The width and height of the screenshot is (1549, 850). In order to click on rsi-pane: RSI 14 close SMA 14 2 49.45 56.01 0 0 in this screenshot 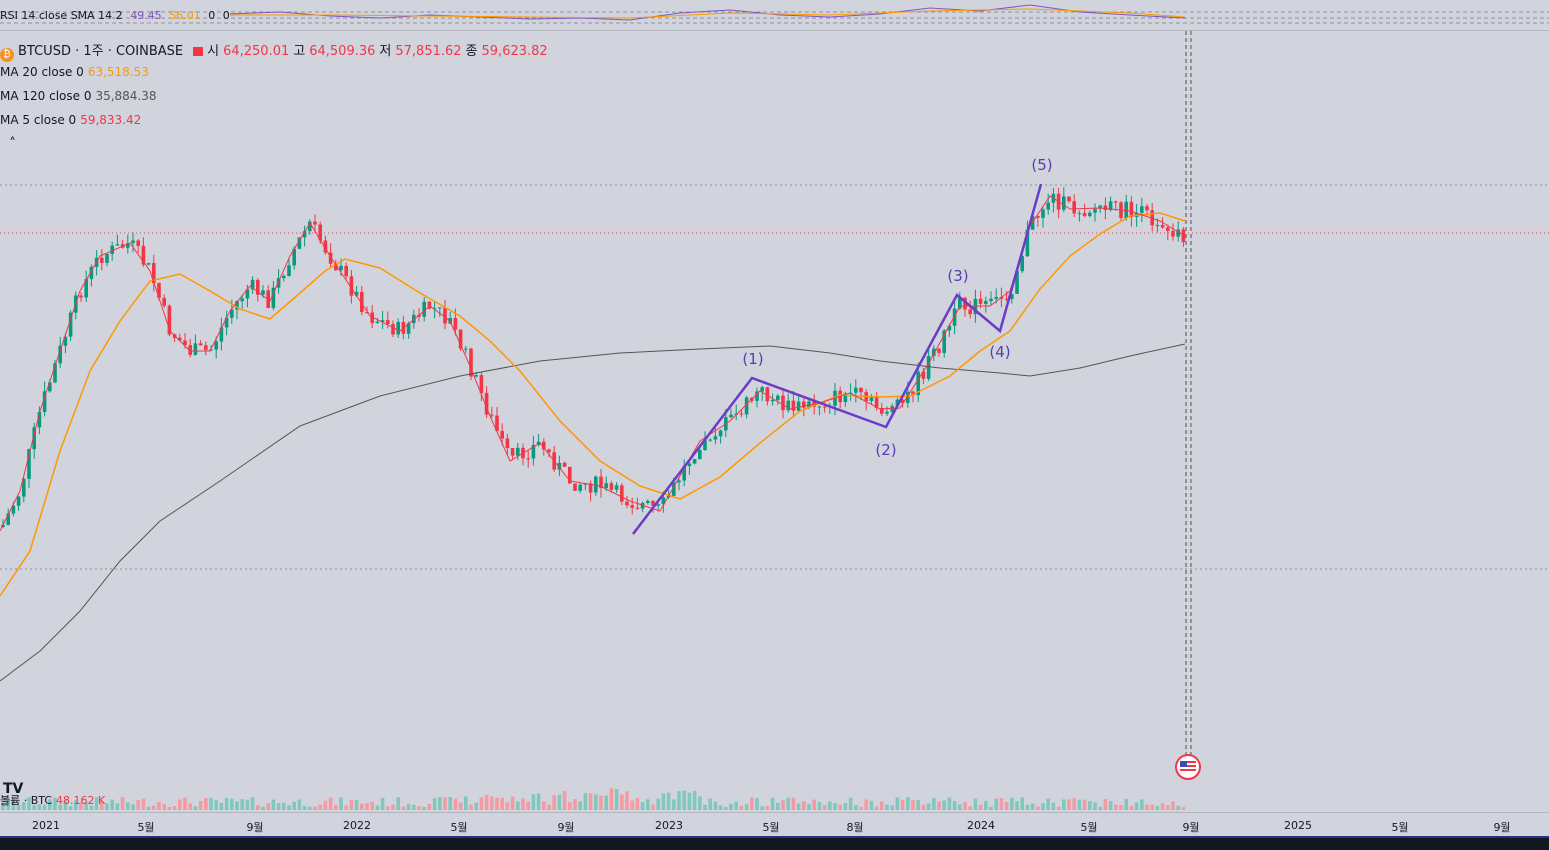, I will do `click(774, 15)`.